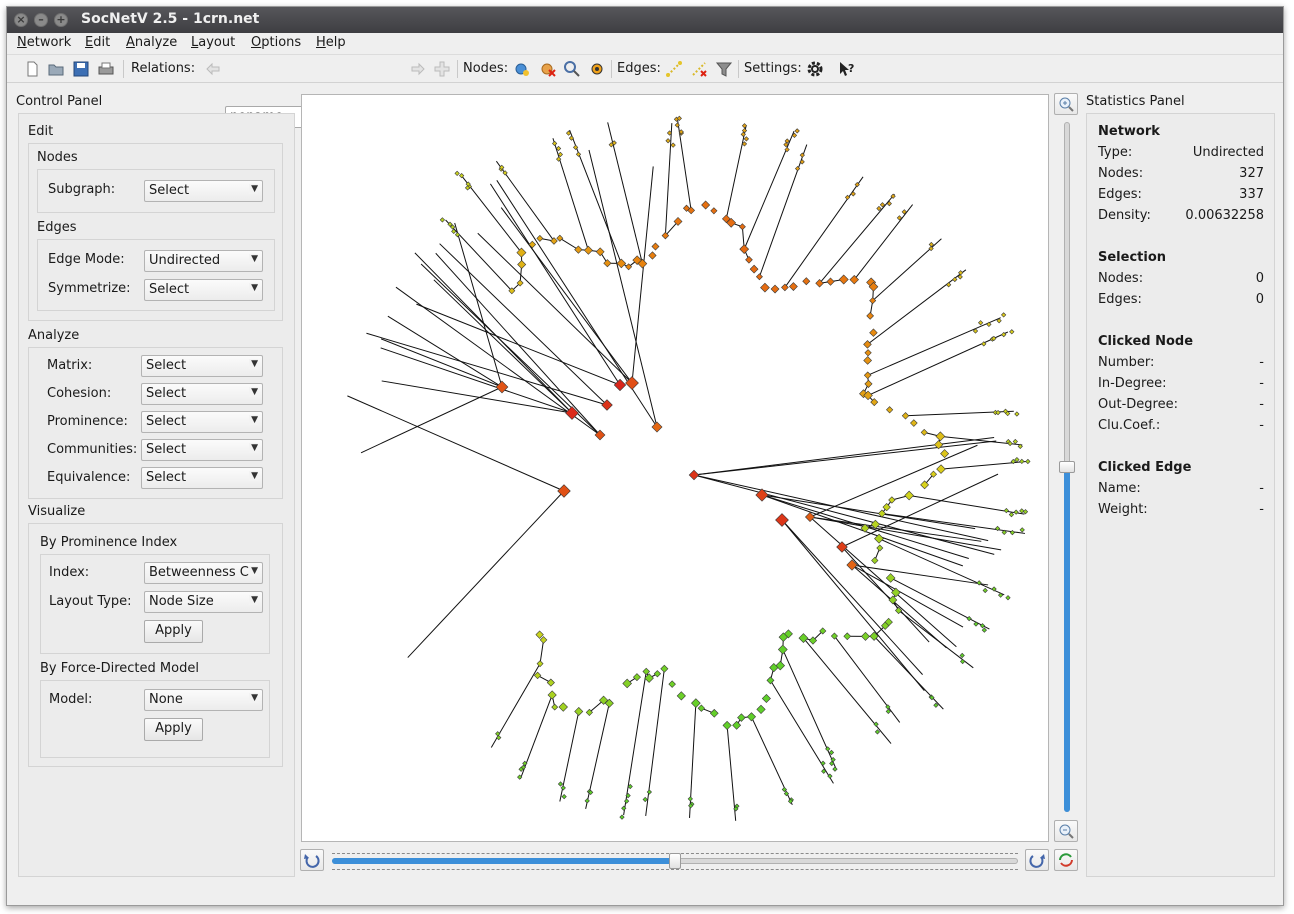 The image size is (1294, 914). I want to click on remove-edge-icon, so click(699, 69).